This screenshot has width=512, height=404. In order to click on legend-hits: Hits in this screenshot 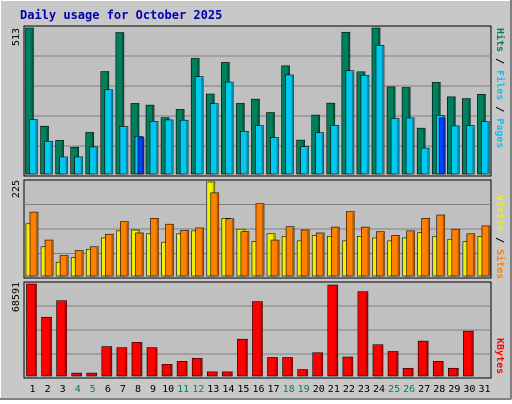, I will do `click(500, 40)`.